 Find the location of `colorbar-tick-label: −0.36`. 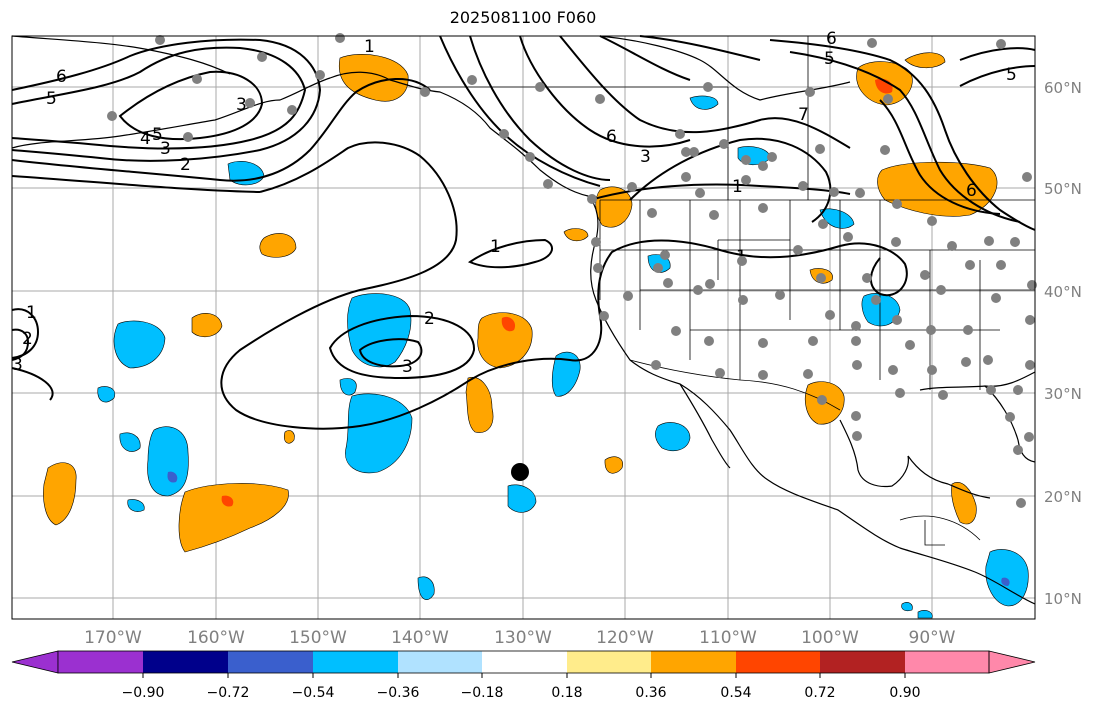

colorbar-tick-label: −0.36 is located at coordinates (398, 693).